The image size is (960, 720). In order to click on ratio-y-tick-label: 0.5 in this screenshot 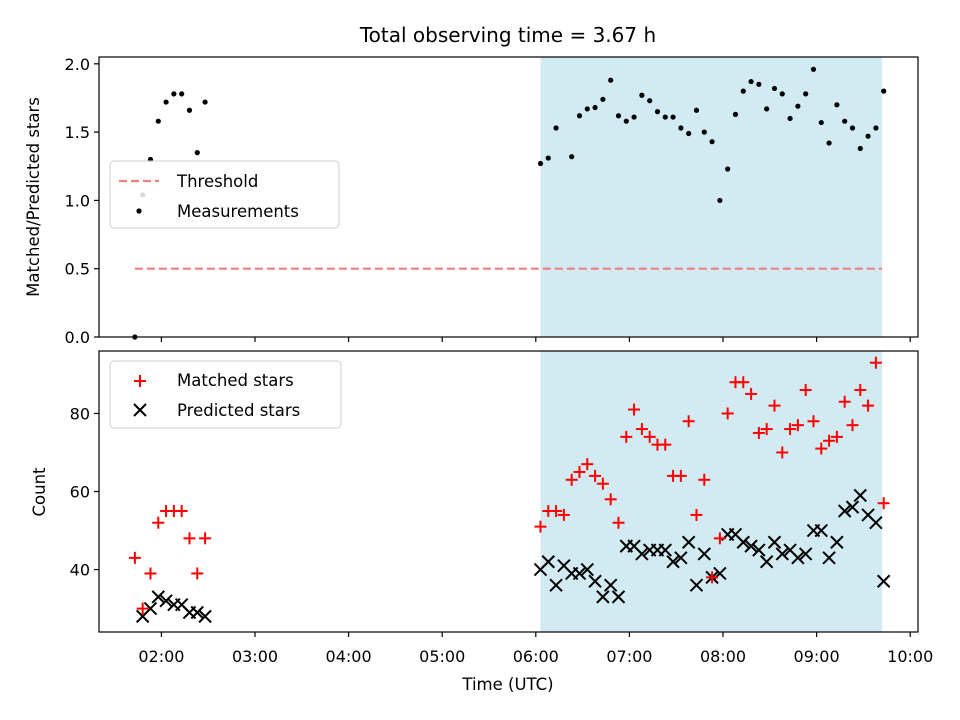, I will do `click(77, 269)`.